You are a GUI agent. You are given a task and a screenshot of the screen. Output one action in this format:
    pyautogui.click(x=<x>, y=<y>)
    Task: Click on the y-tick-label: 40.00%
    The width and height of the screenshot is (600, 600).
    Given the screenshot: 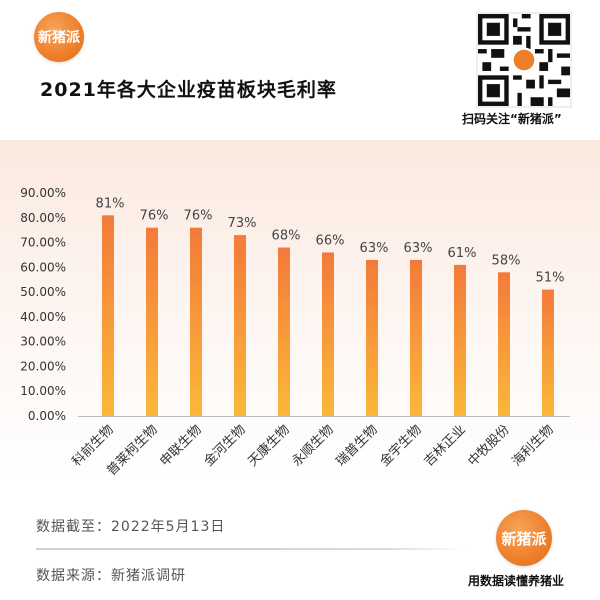 What is the action you would take?
    pyautogui.click(x=43, y=317)
    